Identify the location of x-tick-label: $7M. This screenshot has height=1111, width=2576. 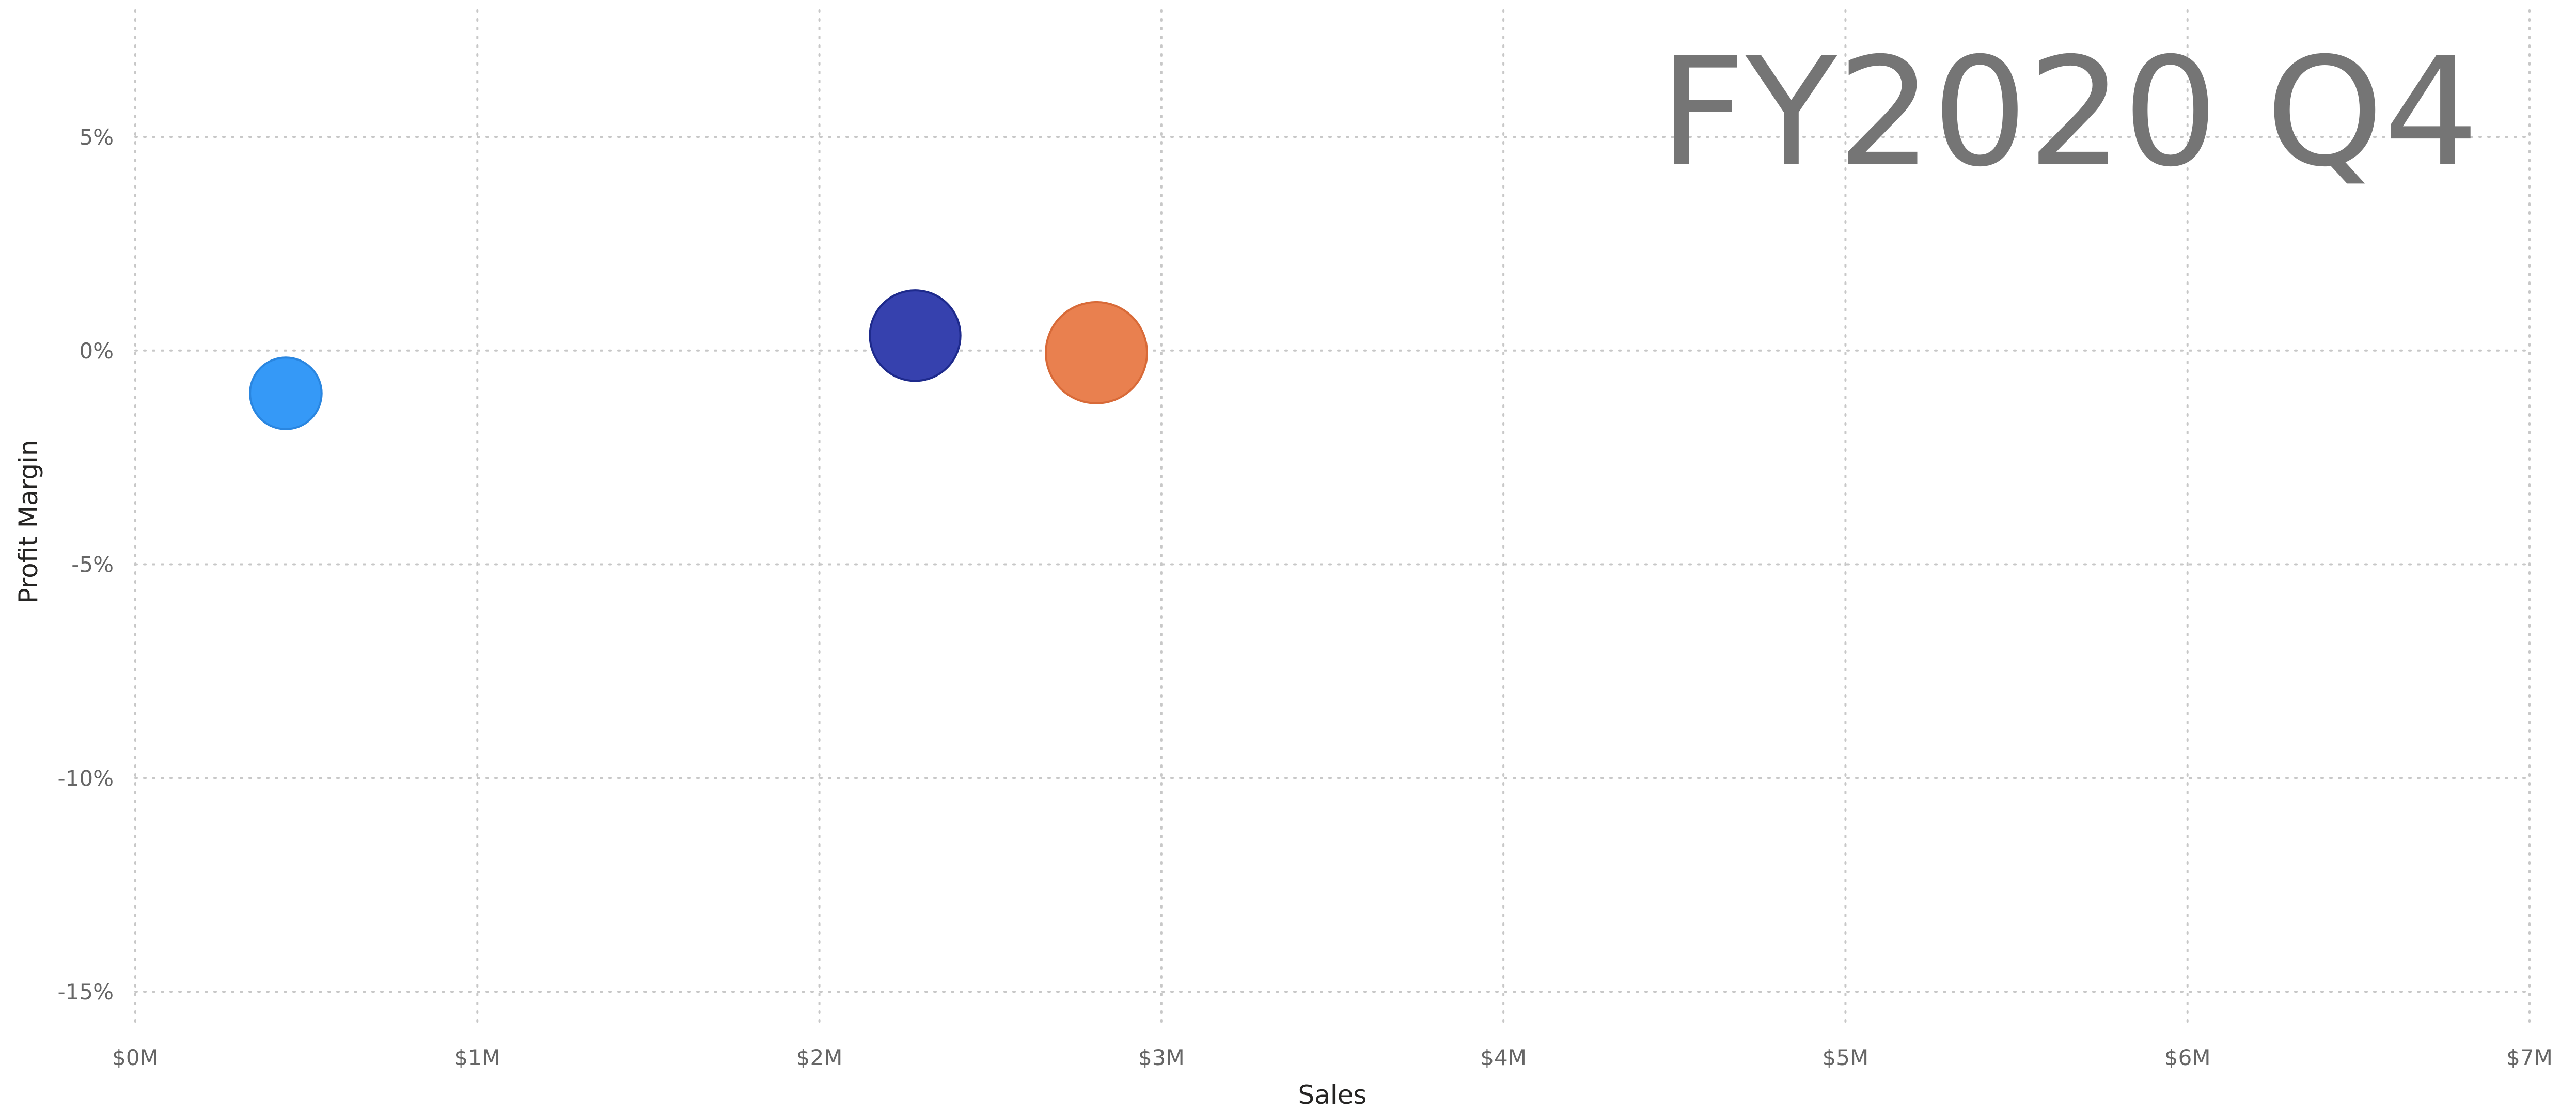
(2530, 1057).